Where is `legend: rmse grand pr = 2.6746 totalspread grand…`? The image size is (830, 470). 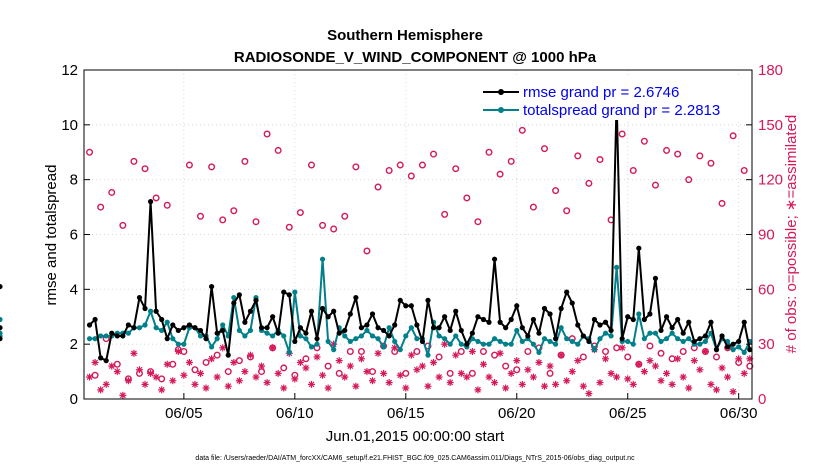 legend: rmse grand pr = 2.6746 totalspread grand… is located at coordinates (613, 99).